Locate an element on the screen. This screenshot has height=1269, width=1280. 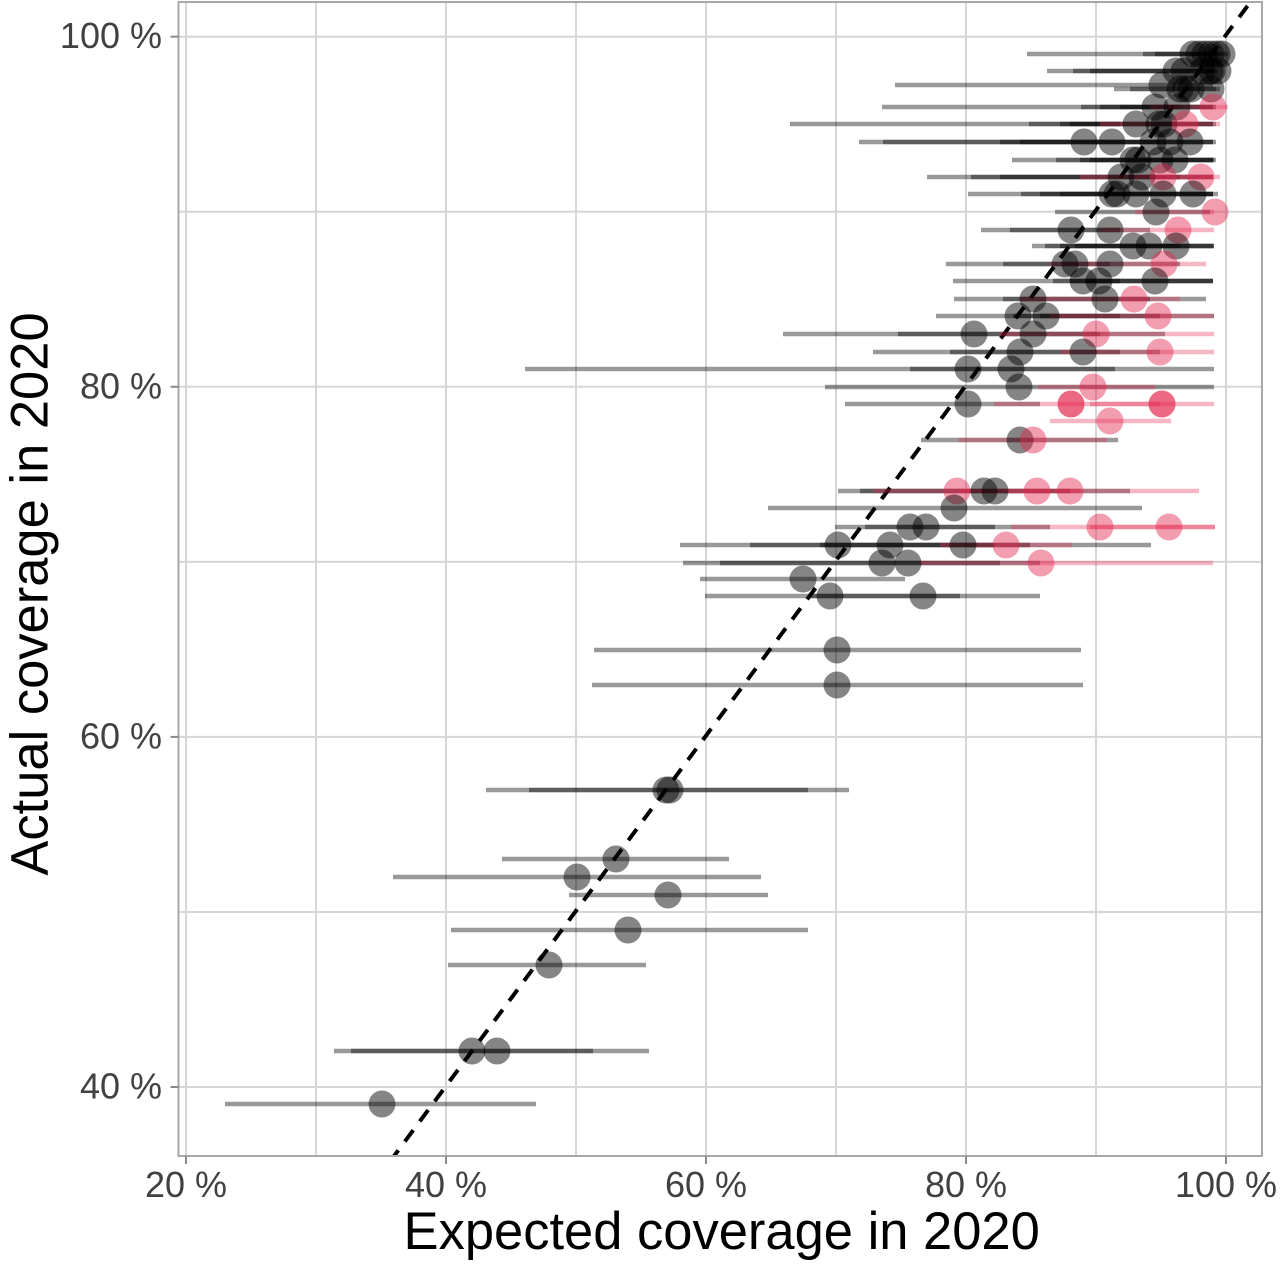
svg-text: 20 % is located at coordinates (186, 1184).